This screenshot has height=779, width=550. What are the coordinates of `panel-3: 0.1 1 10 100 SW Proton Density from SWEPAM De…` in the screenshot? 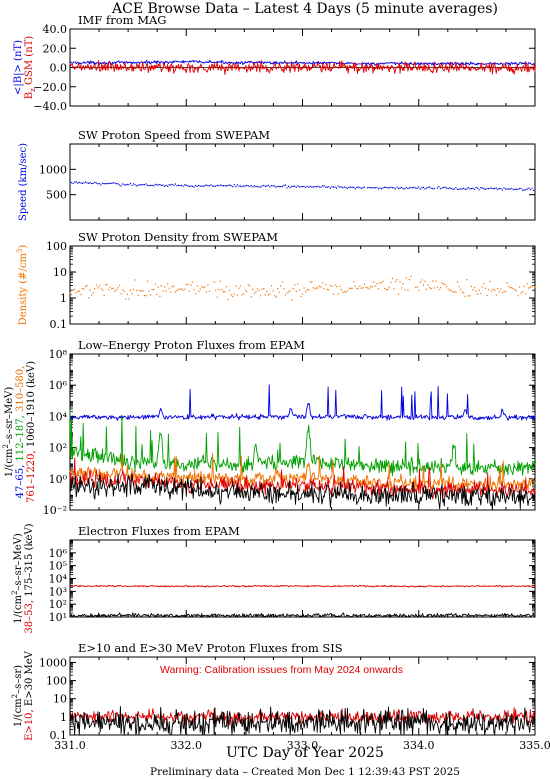 It's located at (276, 280).